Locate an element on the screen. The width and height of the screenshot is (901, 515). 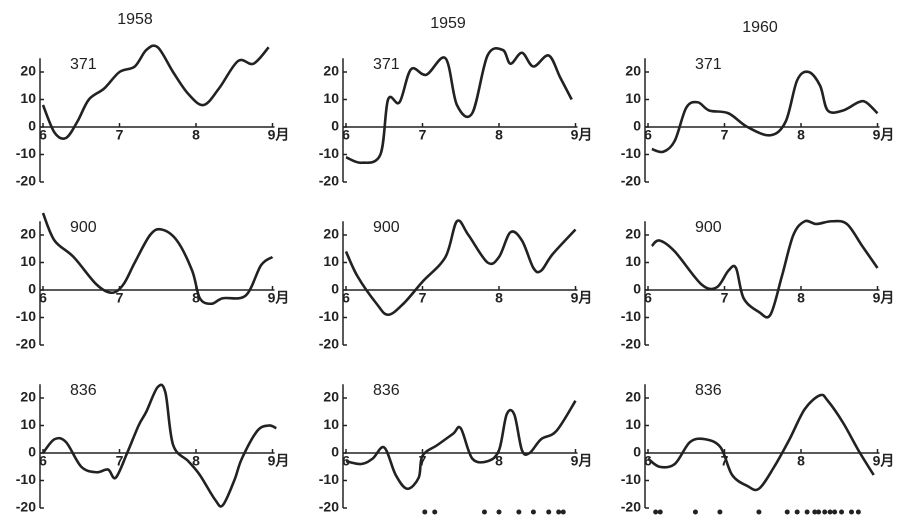
chart-title: 1960 is located at coordinates (760, 27).